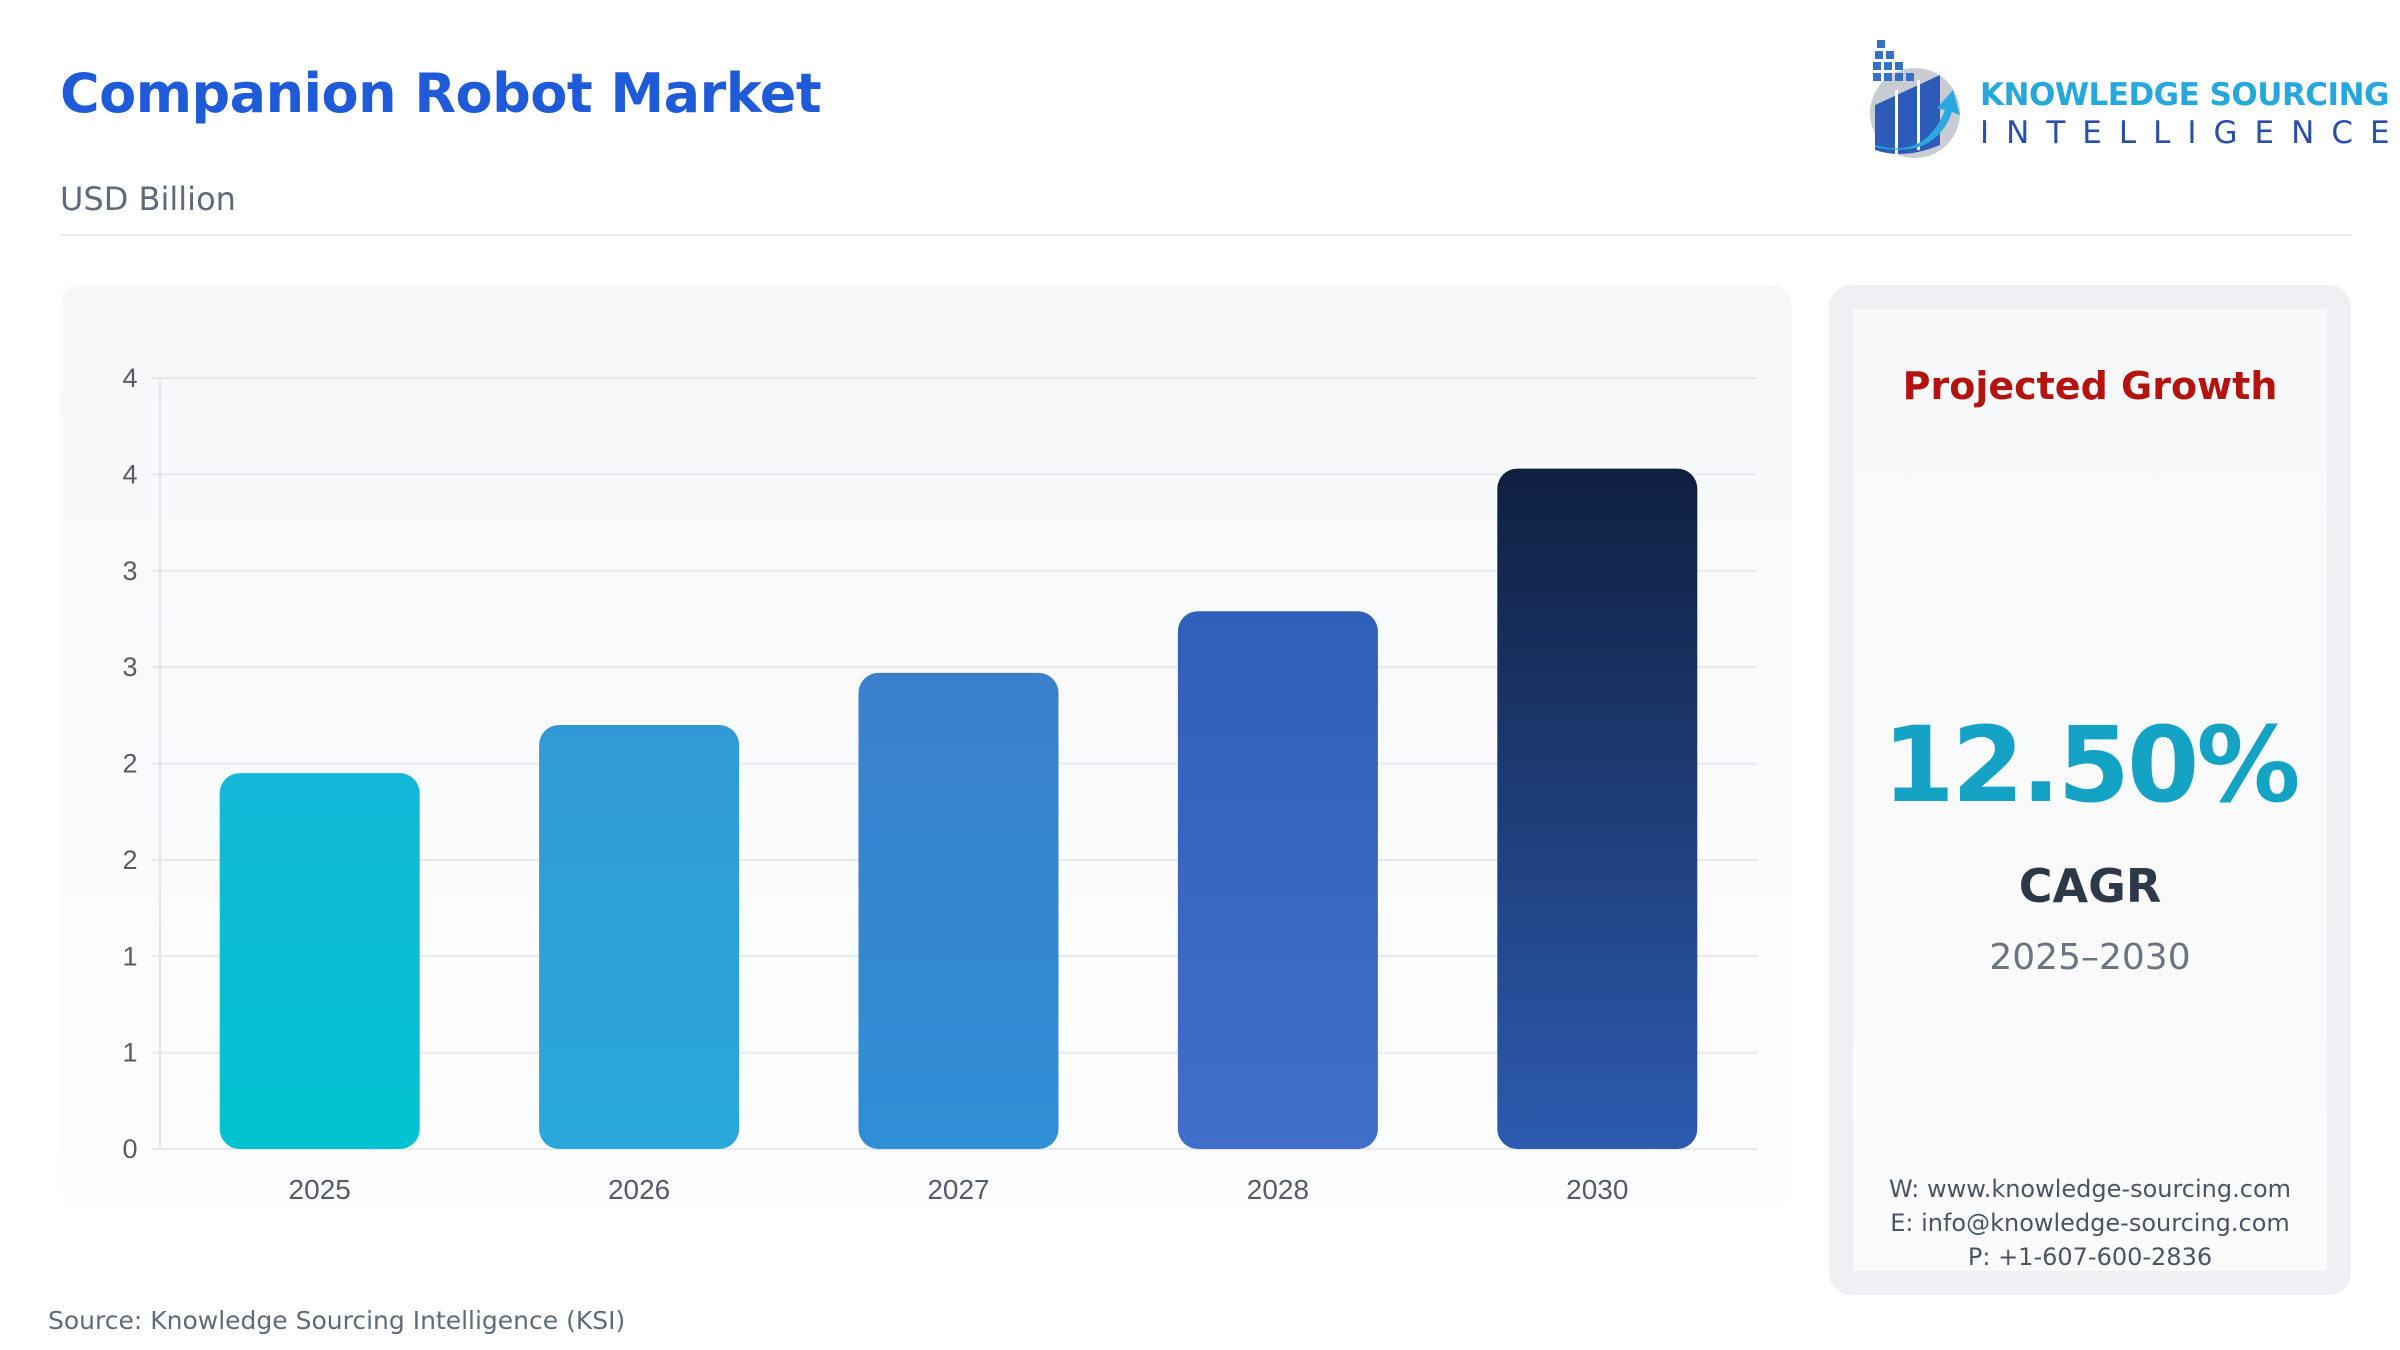  What do you see at coordinates (639, 936) in the screenshot?
I see `bar-2026` at bounding box center [639, 936].